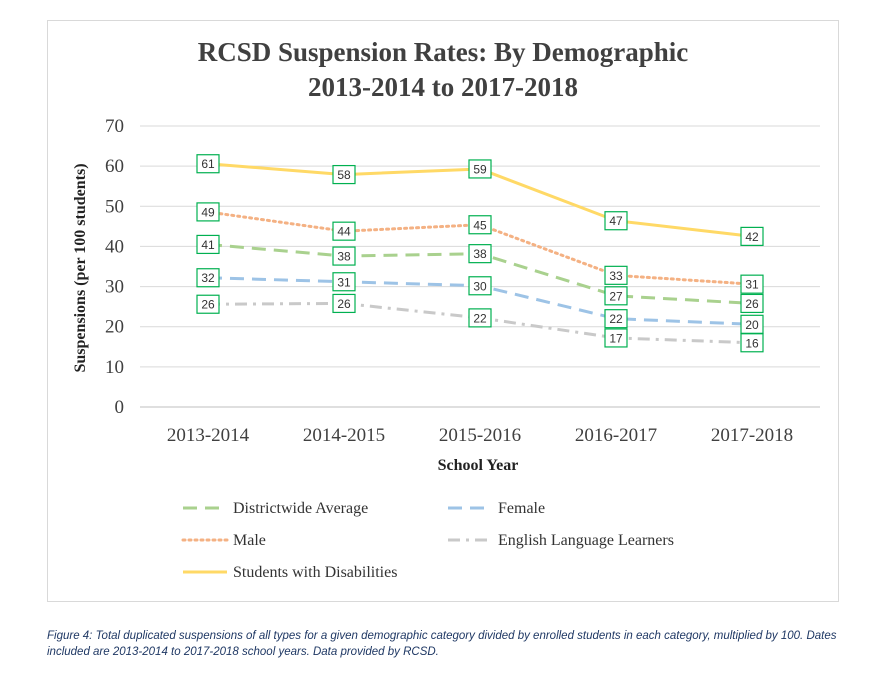 The image size is (880, 678). I want to click on data-label: 47, so click(616, 221).